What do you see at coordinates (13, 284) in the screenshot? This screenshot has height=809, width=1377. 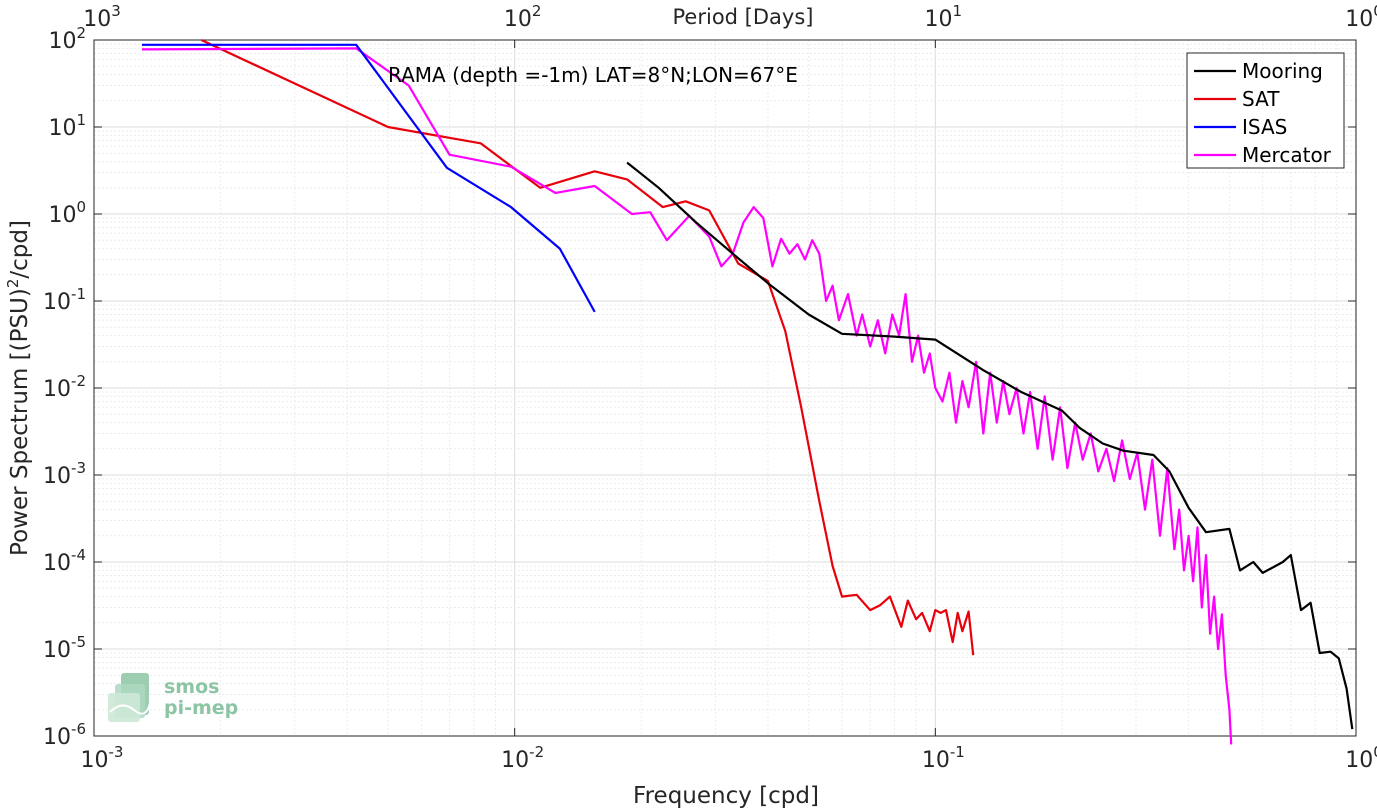 I see `y-axis-title-superscript: 2` at bounding box center [13, 284].